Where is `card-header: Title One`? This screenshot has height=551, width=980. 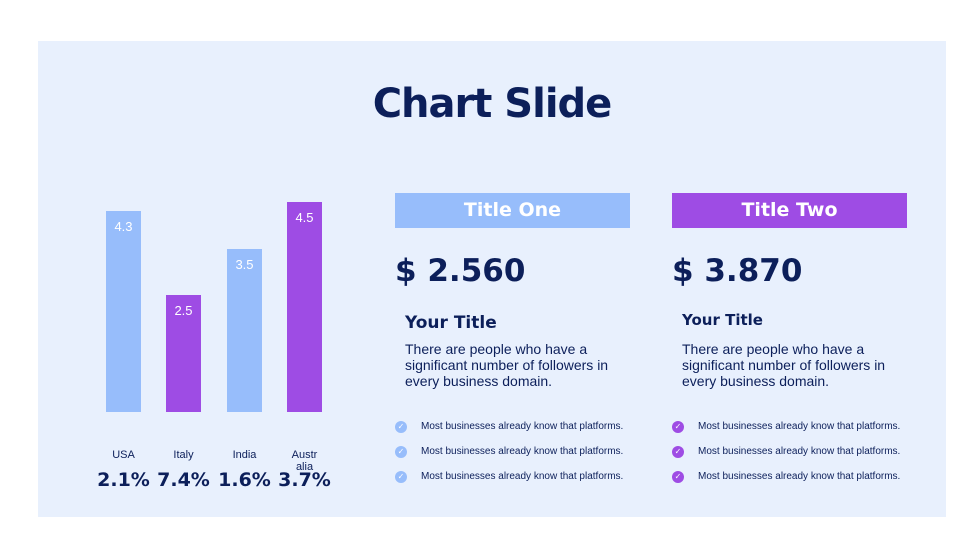 card-header: Title One is located at coordinates (512, 210).